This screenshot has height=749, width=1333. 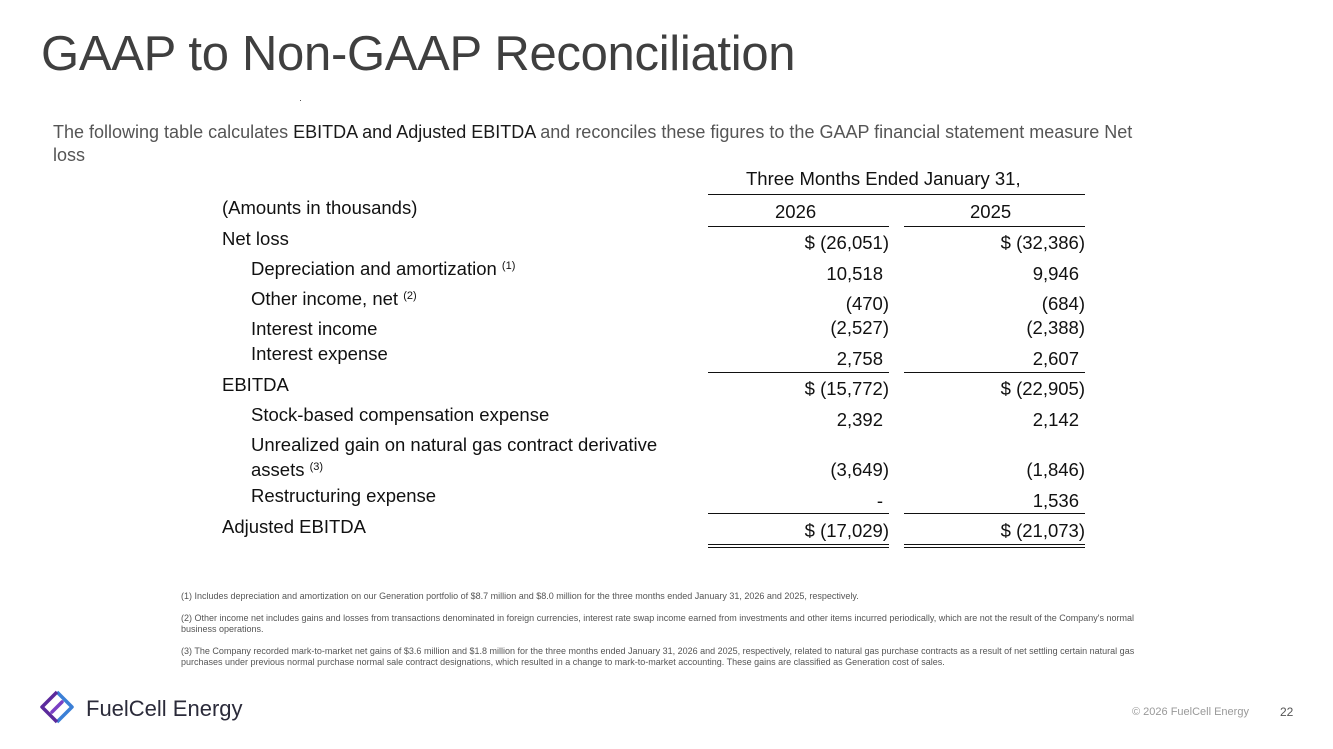 What do you see at coordinates (994, 226) in the screenshot?
I see `year-2025-rule` at bounding box center [994, 226].